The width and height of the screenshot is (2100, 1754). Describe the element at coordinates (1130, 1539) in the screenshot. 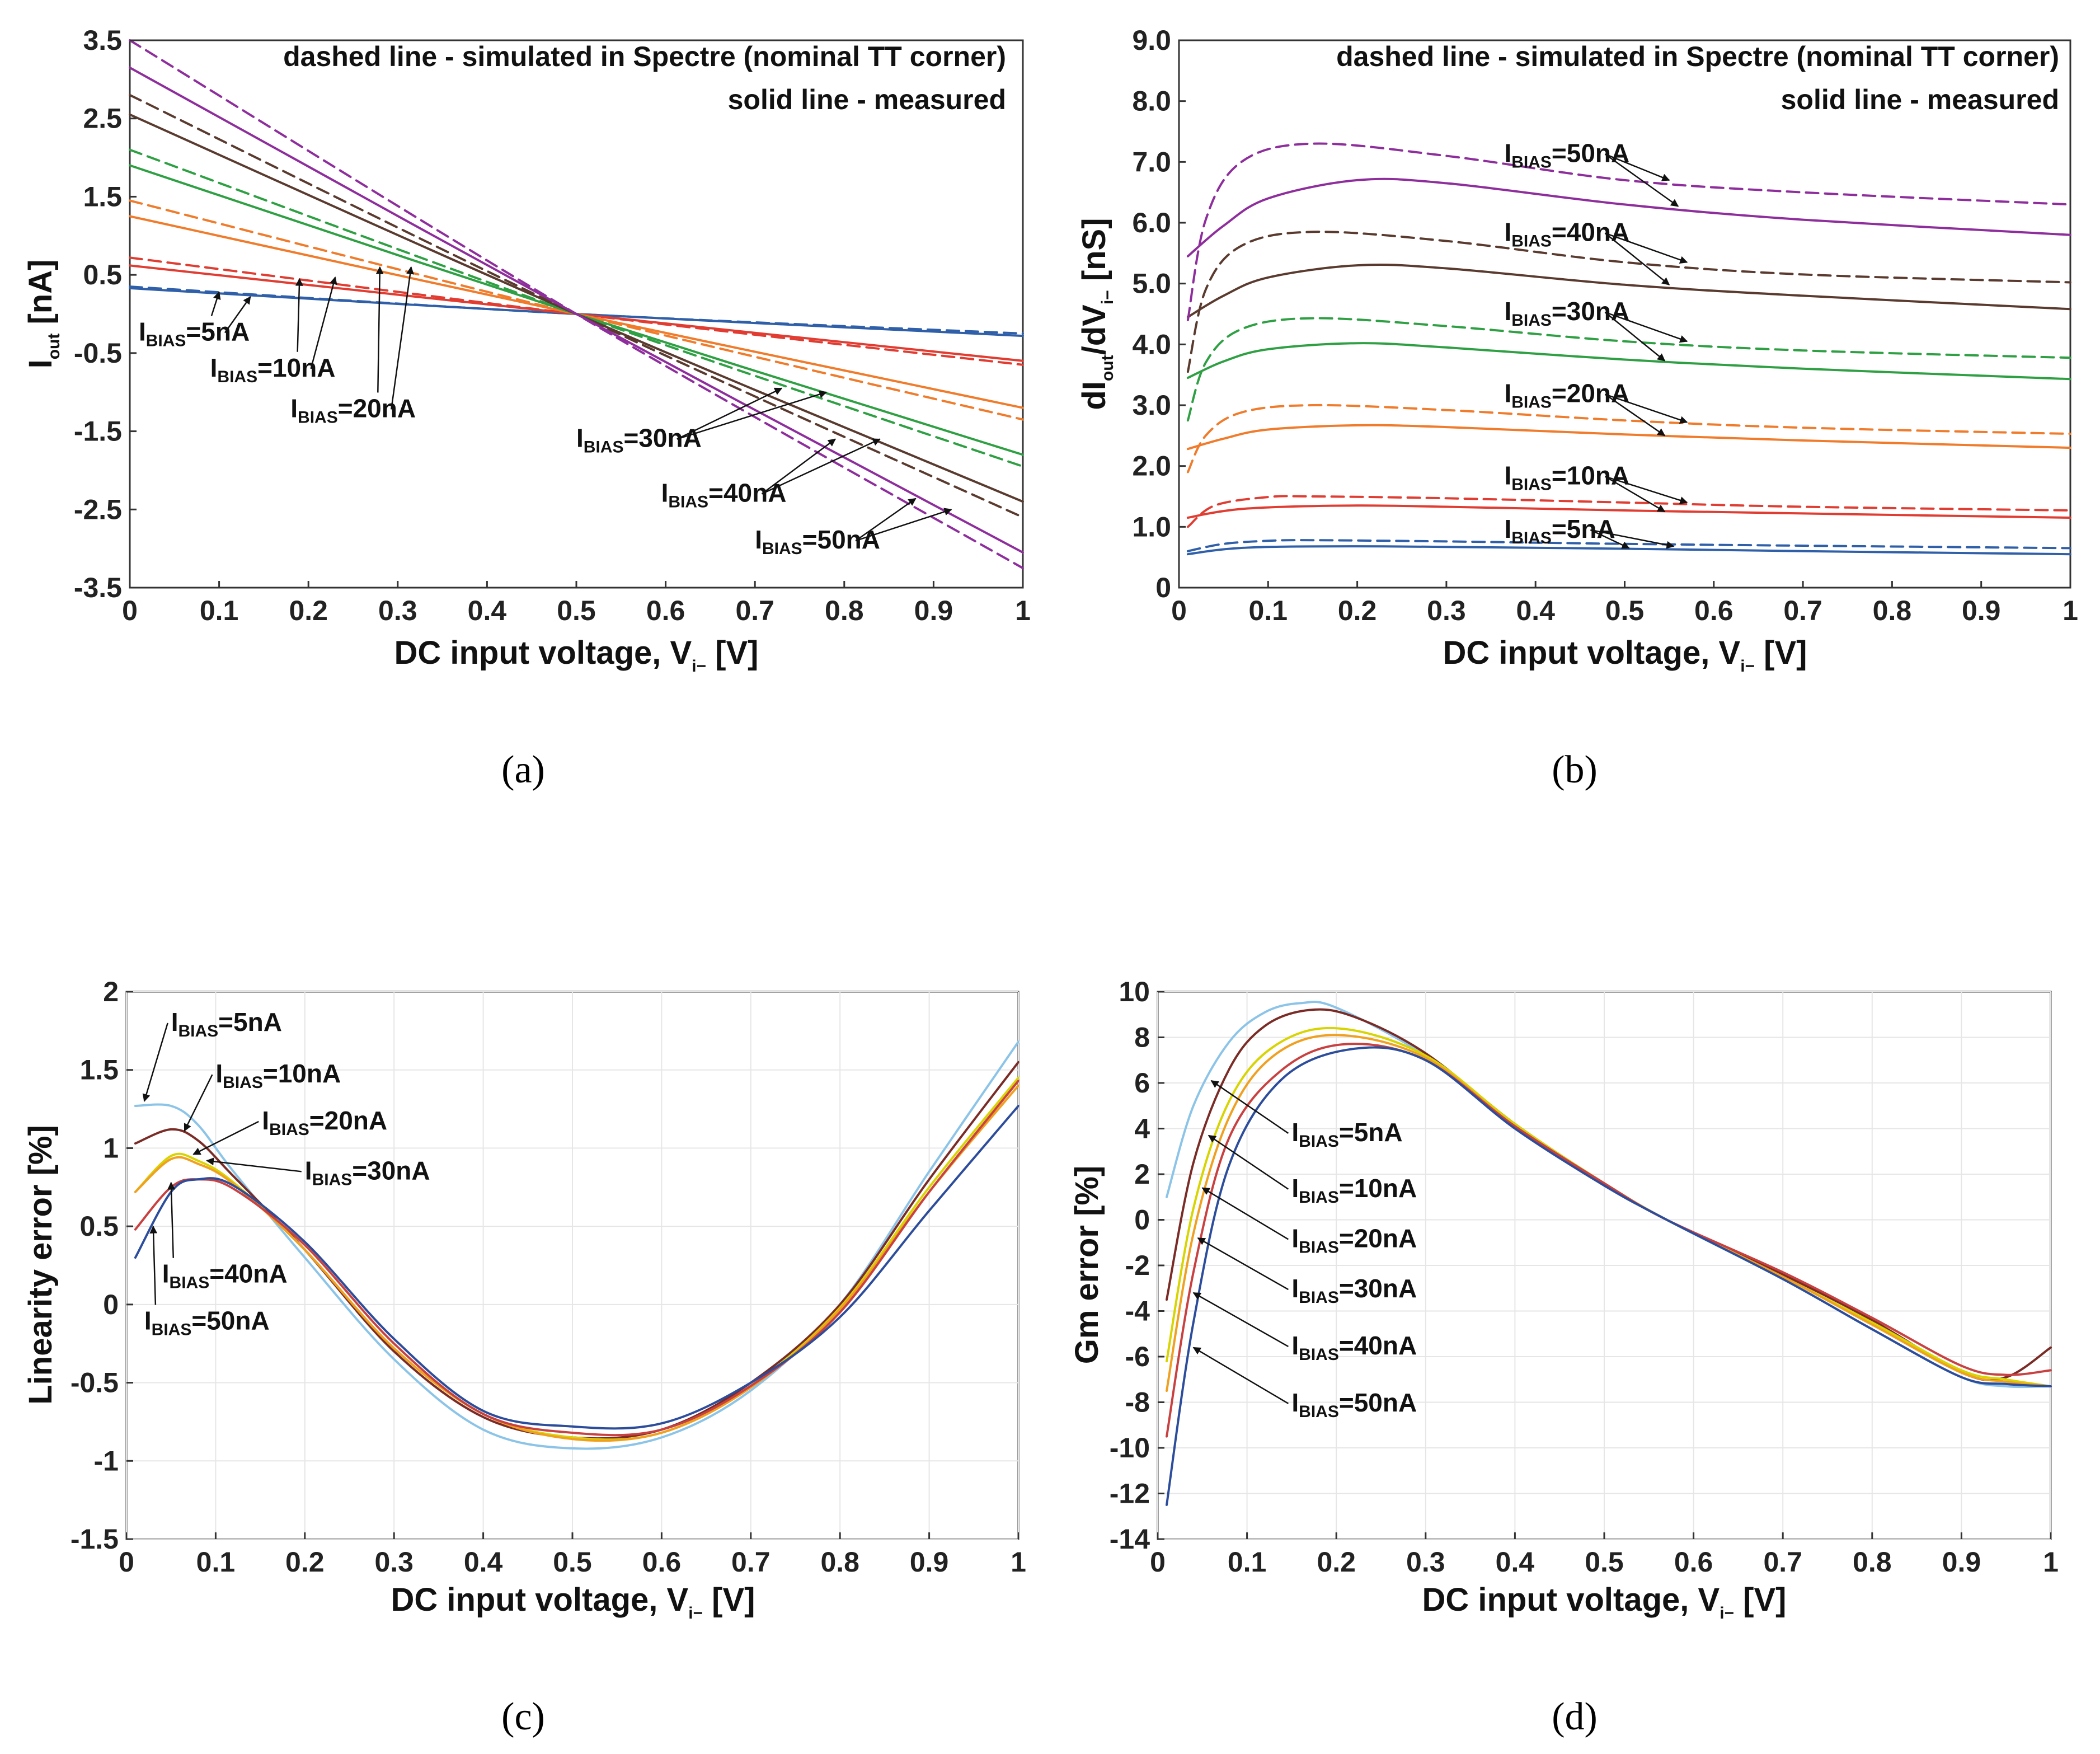

I see `y-tick-label: -14` at that location.